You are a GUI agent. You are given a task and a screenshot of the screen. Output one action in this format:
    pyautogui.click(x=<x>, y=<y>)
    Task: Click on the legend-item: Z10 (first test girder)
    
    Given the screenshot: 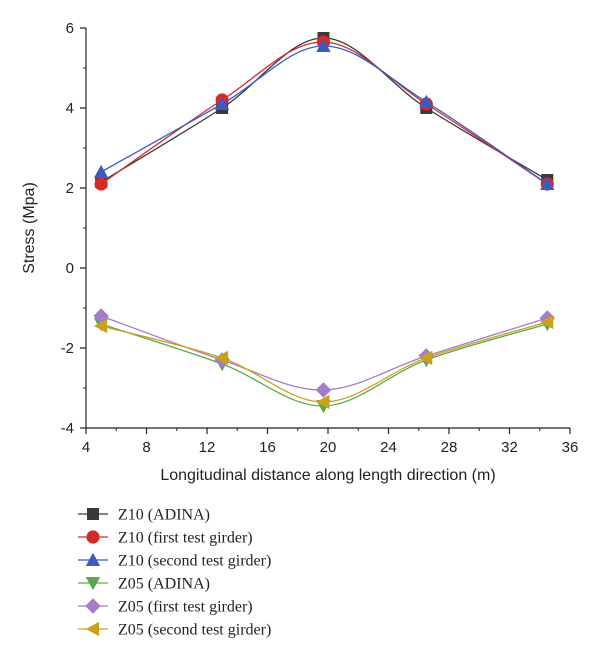 What is the action you would take?
    pyautogui.click(x=165, y=538)
    